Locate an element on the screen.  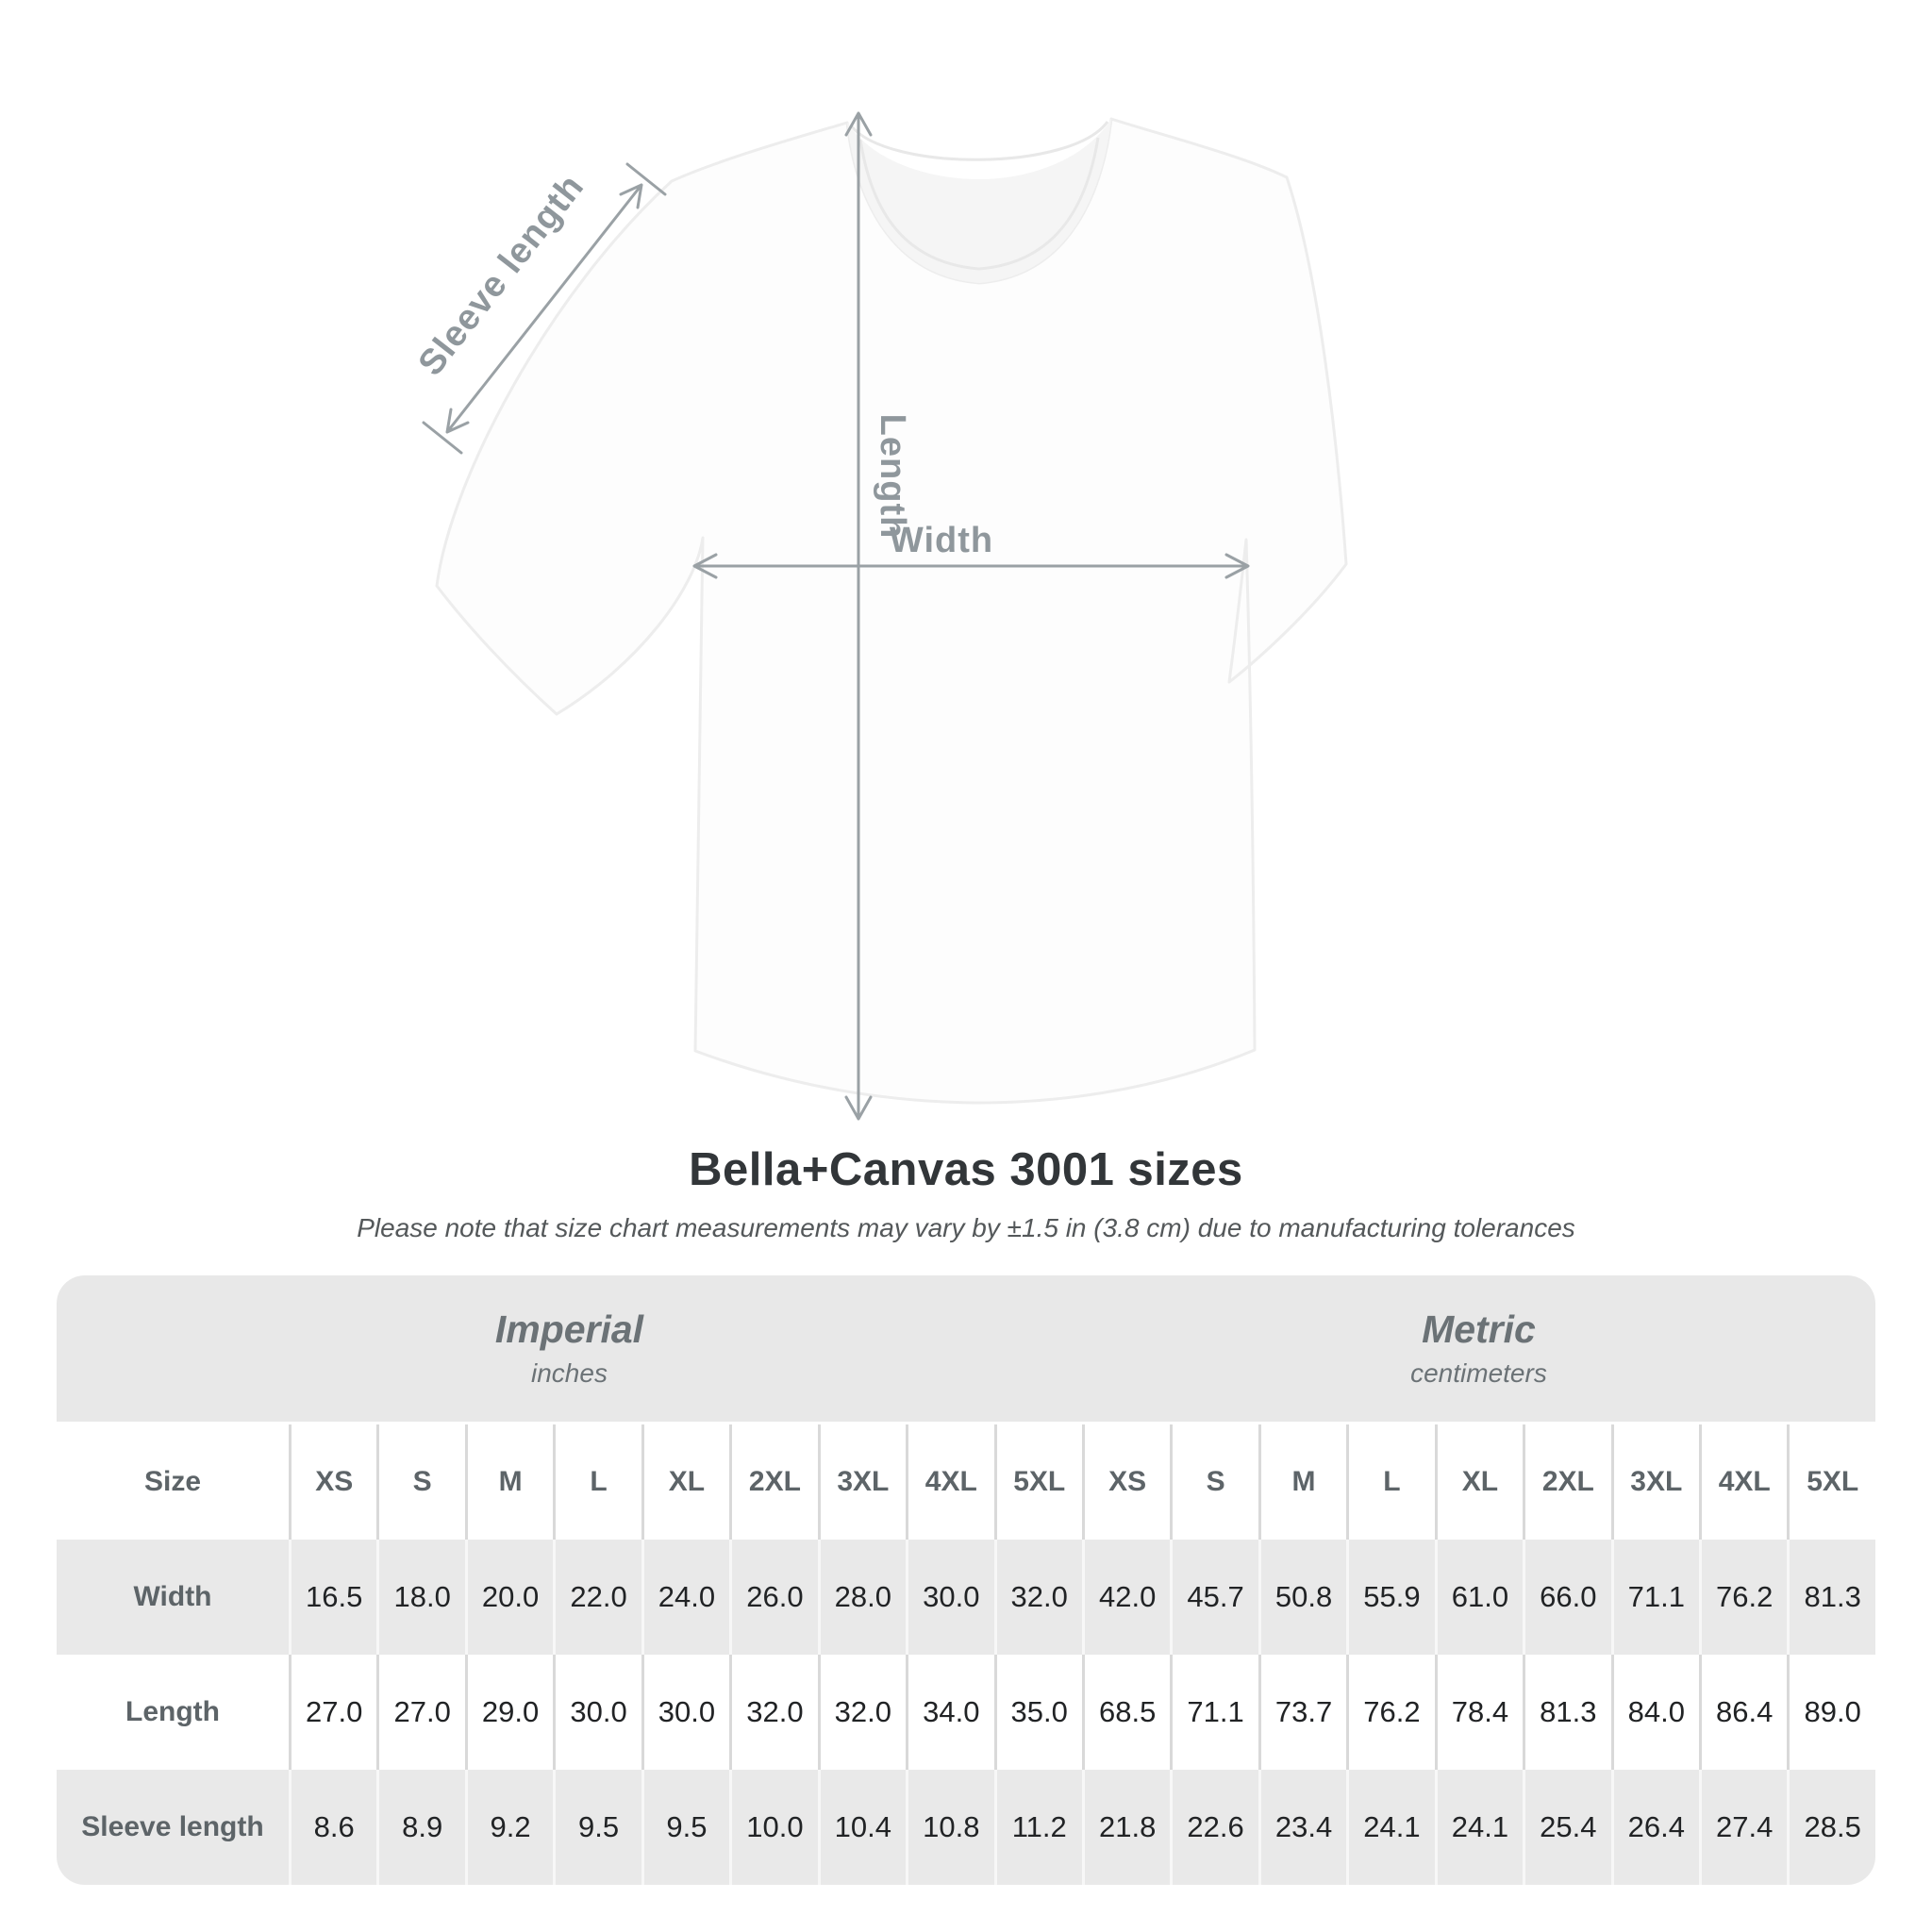
table-cell: 27.4 is located at coordinates (1743, 1827).